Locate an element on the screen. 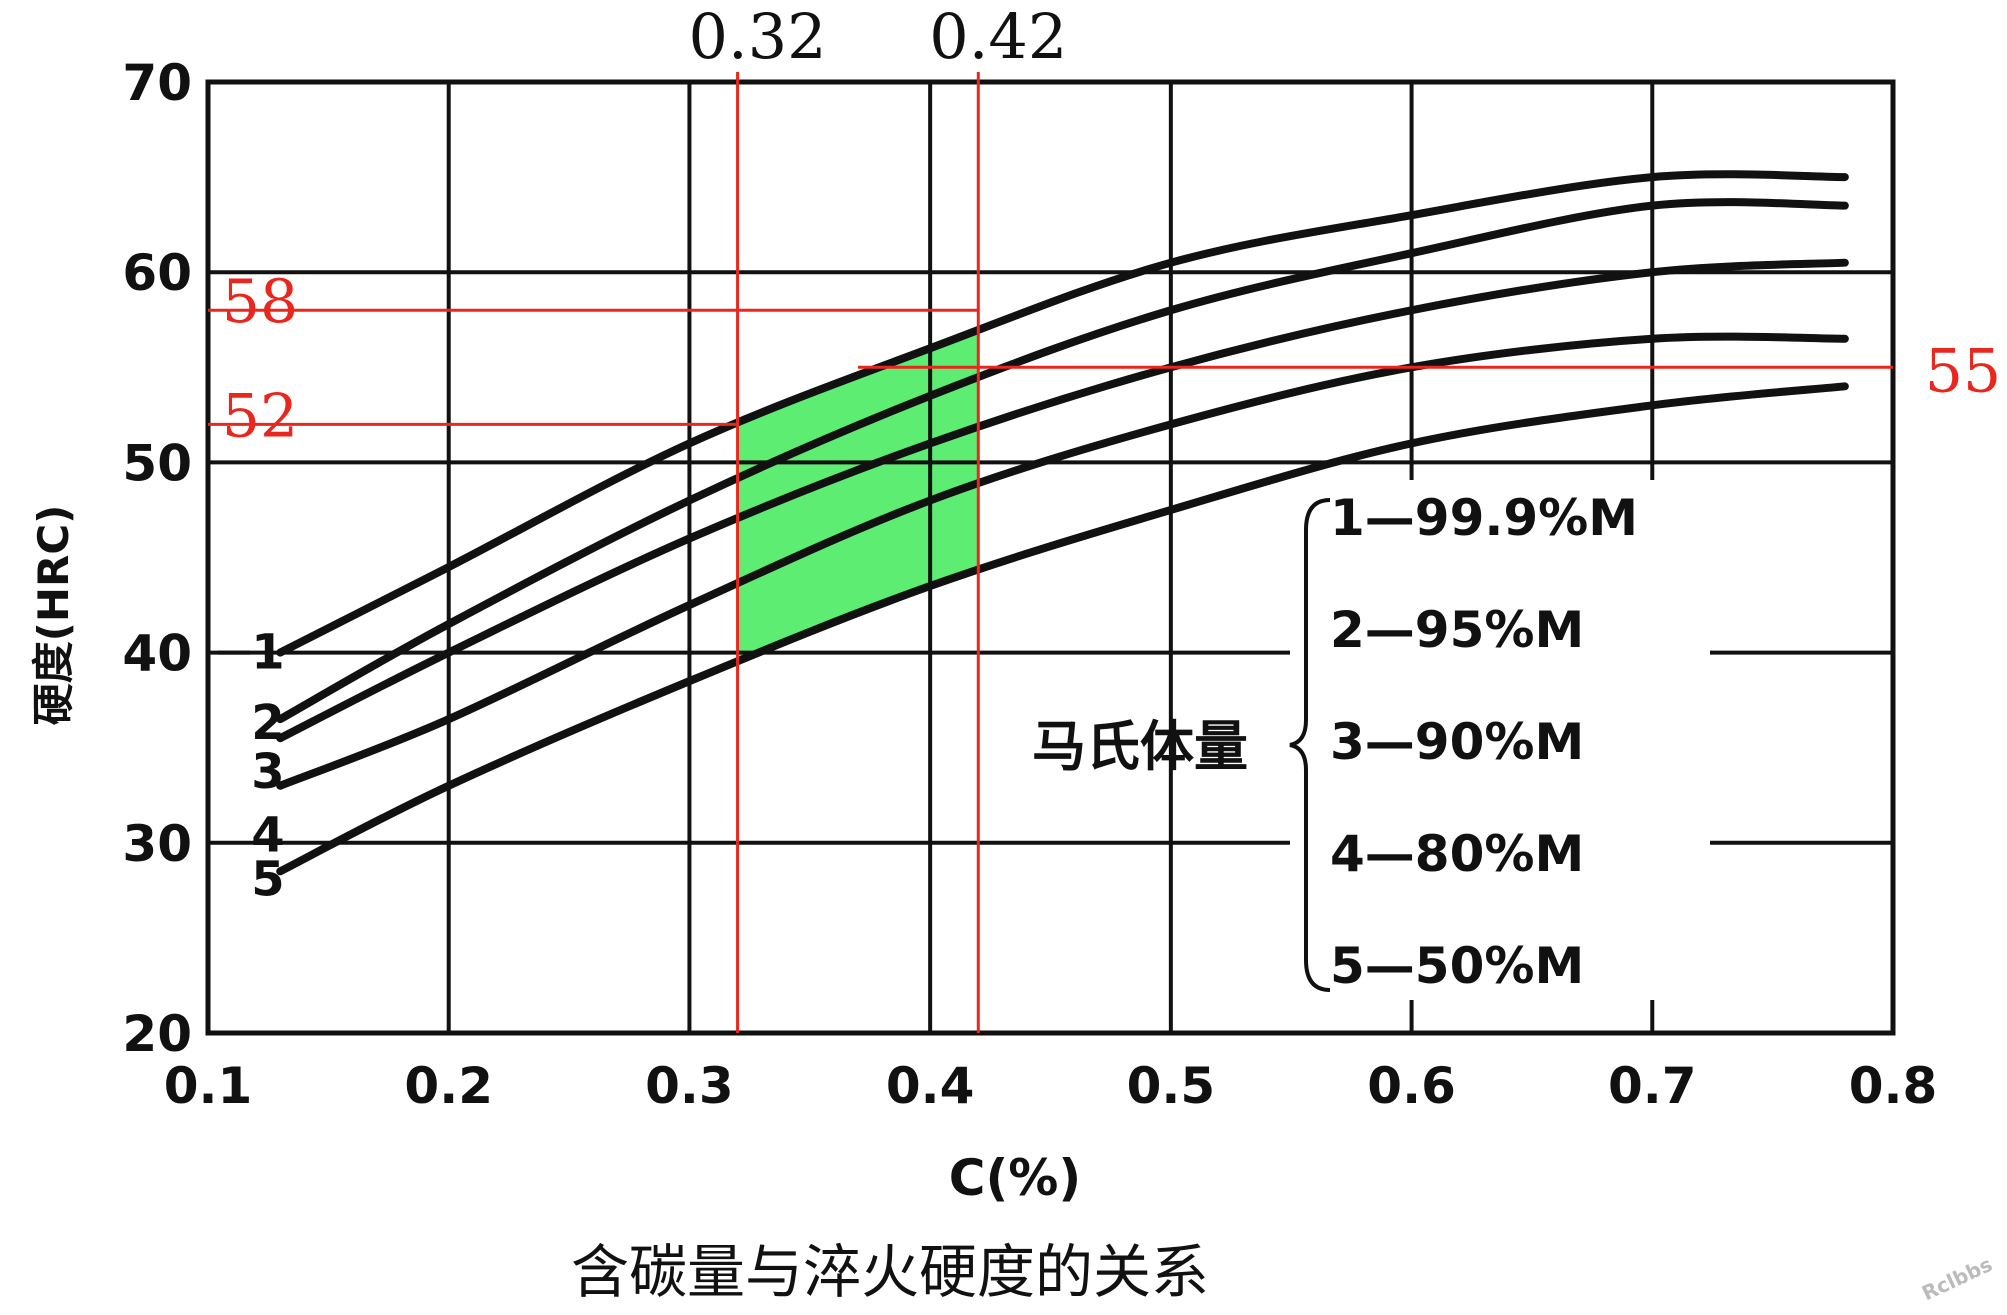 The height and width of the screenshot is (1315, 2007). y-axis-label: 硬度(HRC) is located at coordinates (53, 615).